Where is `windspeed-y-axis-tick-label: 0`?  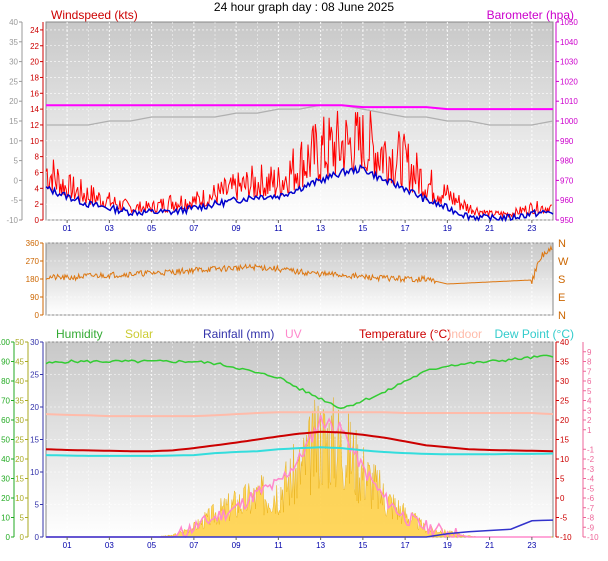 windspeed-y-axis-tick-label: 0 is located at coordinates (37, 220).